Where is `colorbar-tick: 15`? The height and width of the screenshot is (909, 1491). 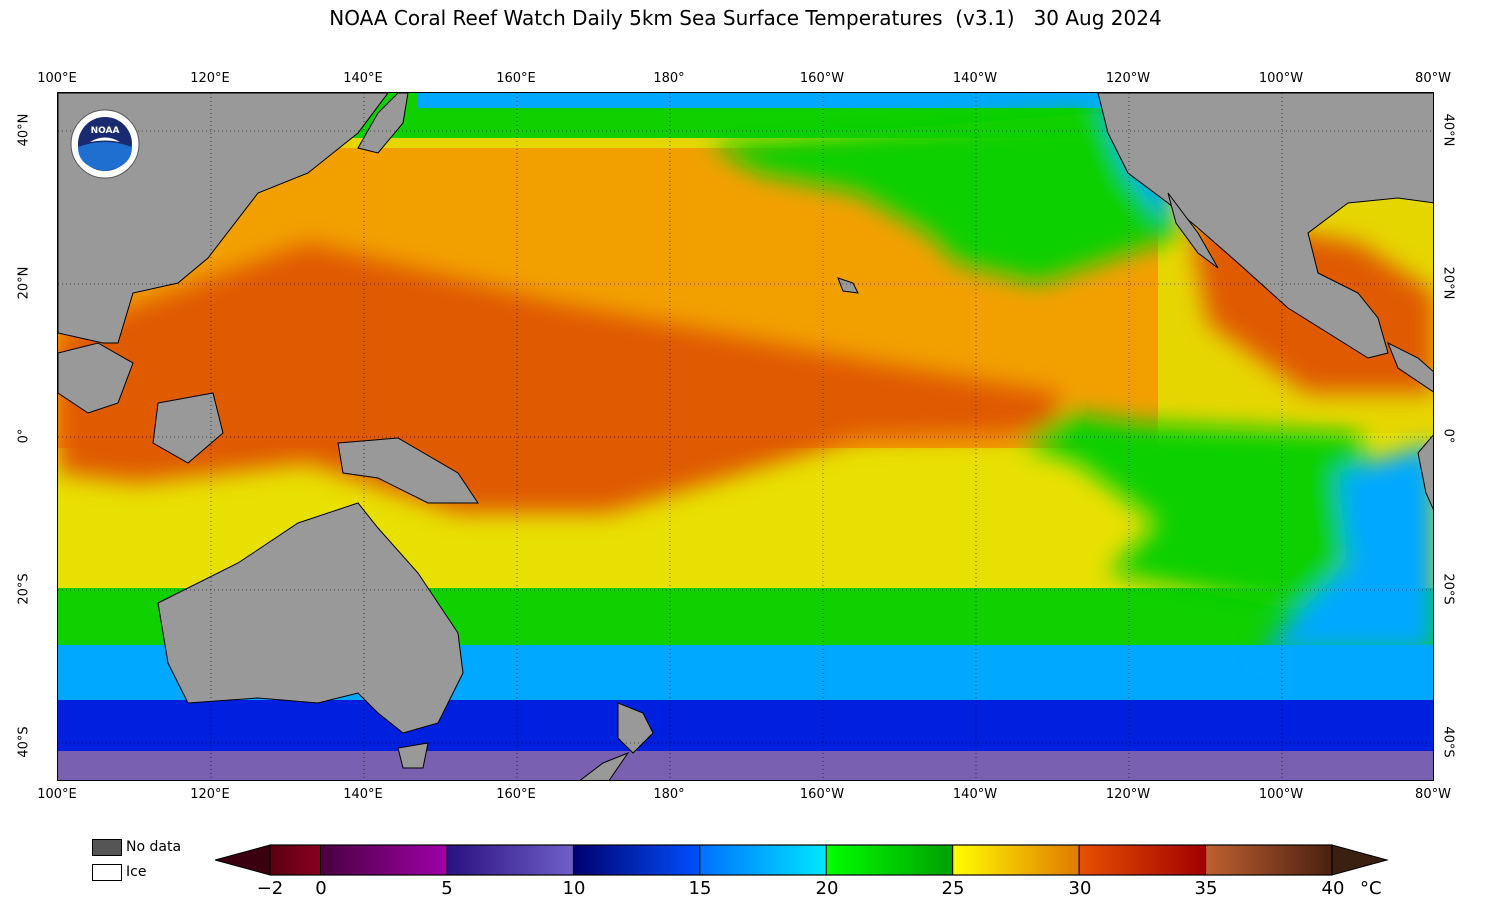
colorbar-tick: 15 is located at coordinates (700, 888).